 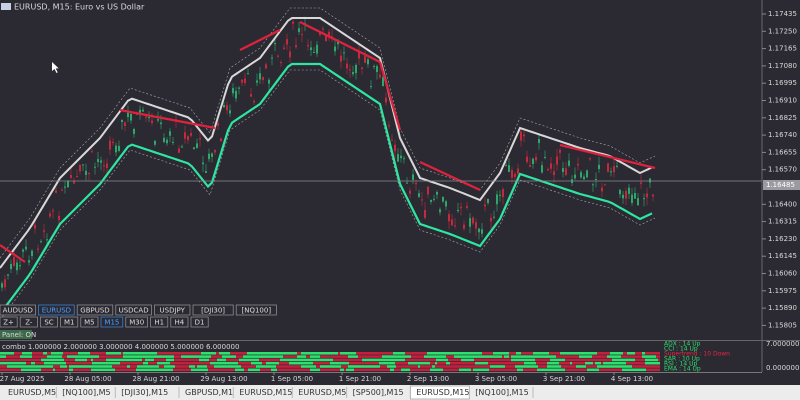 I want to click on button-label: Z+, so click(x=8, y=323).